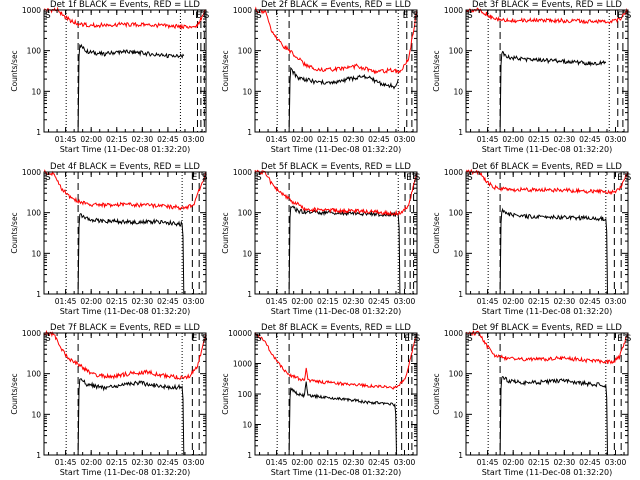  I want to click on panel-title: Det 6f BLACK = Events, RED = LLD, so click(547, 167).